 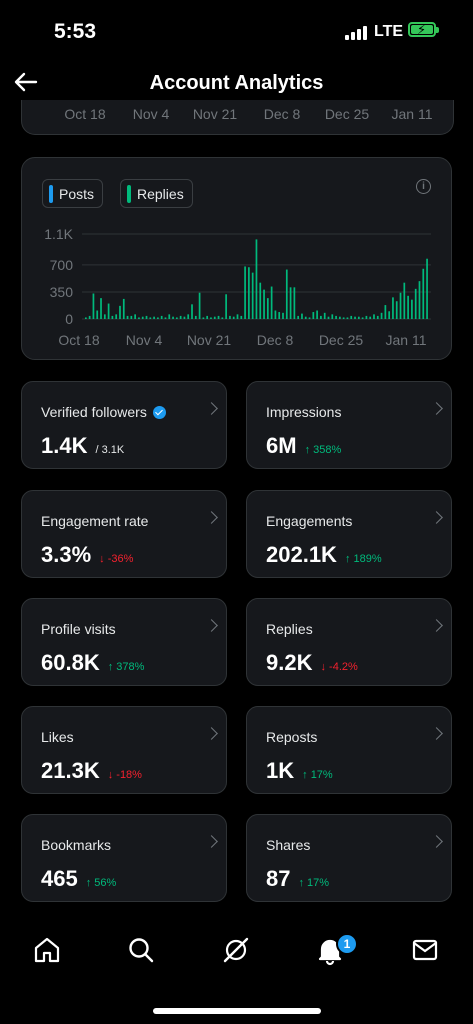 What do you see at coordinates (406, 340) in the screenshot?
I see `x-tick-label: Jan 11` at bounding box center [406, 340].